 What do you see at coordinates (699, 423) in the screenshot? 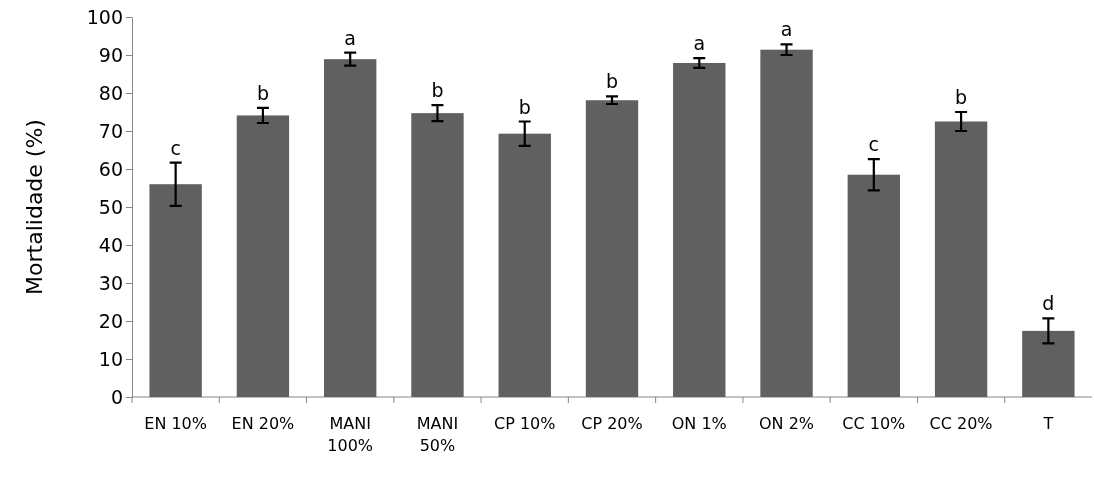
I see `x-tick-label: ON 1%` at bounding box center [699, 423].